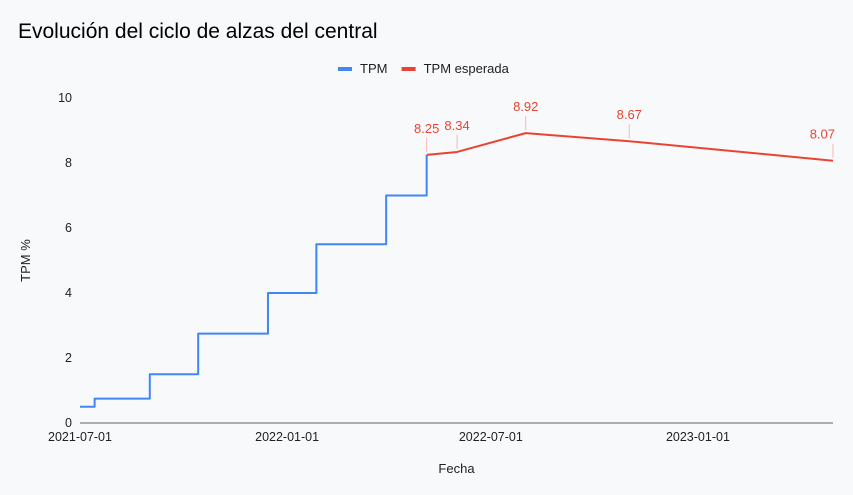  What do you see at coordinates (629, 114) in the screenshot?
I see `data-label: 8.67` at bounding box center [629, 114].